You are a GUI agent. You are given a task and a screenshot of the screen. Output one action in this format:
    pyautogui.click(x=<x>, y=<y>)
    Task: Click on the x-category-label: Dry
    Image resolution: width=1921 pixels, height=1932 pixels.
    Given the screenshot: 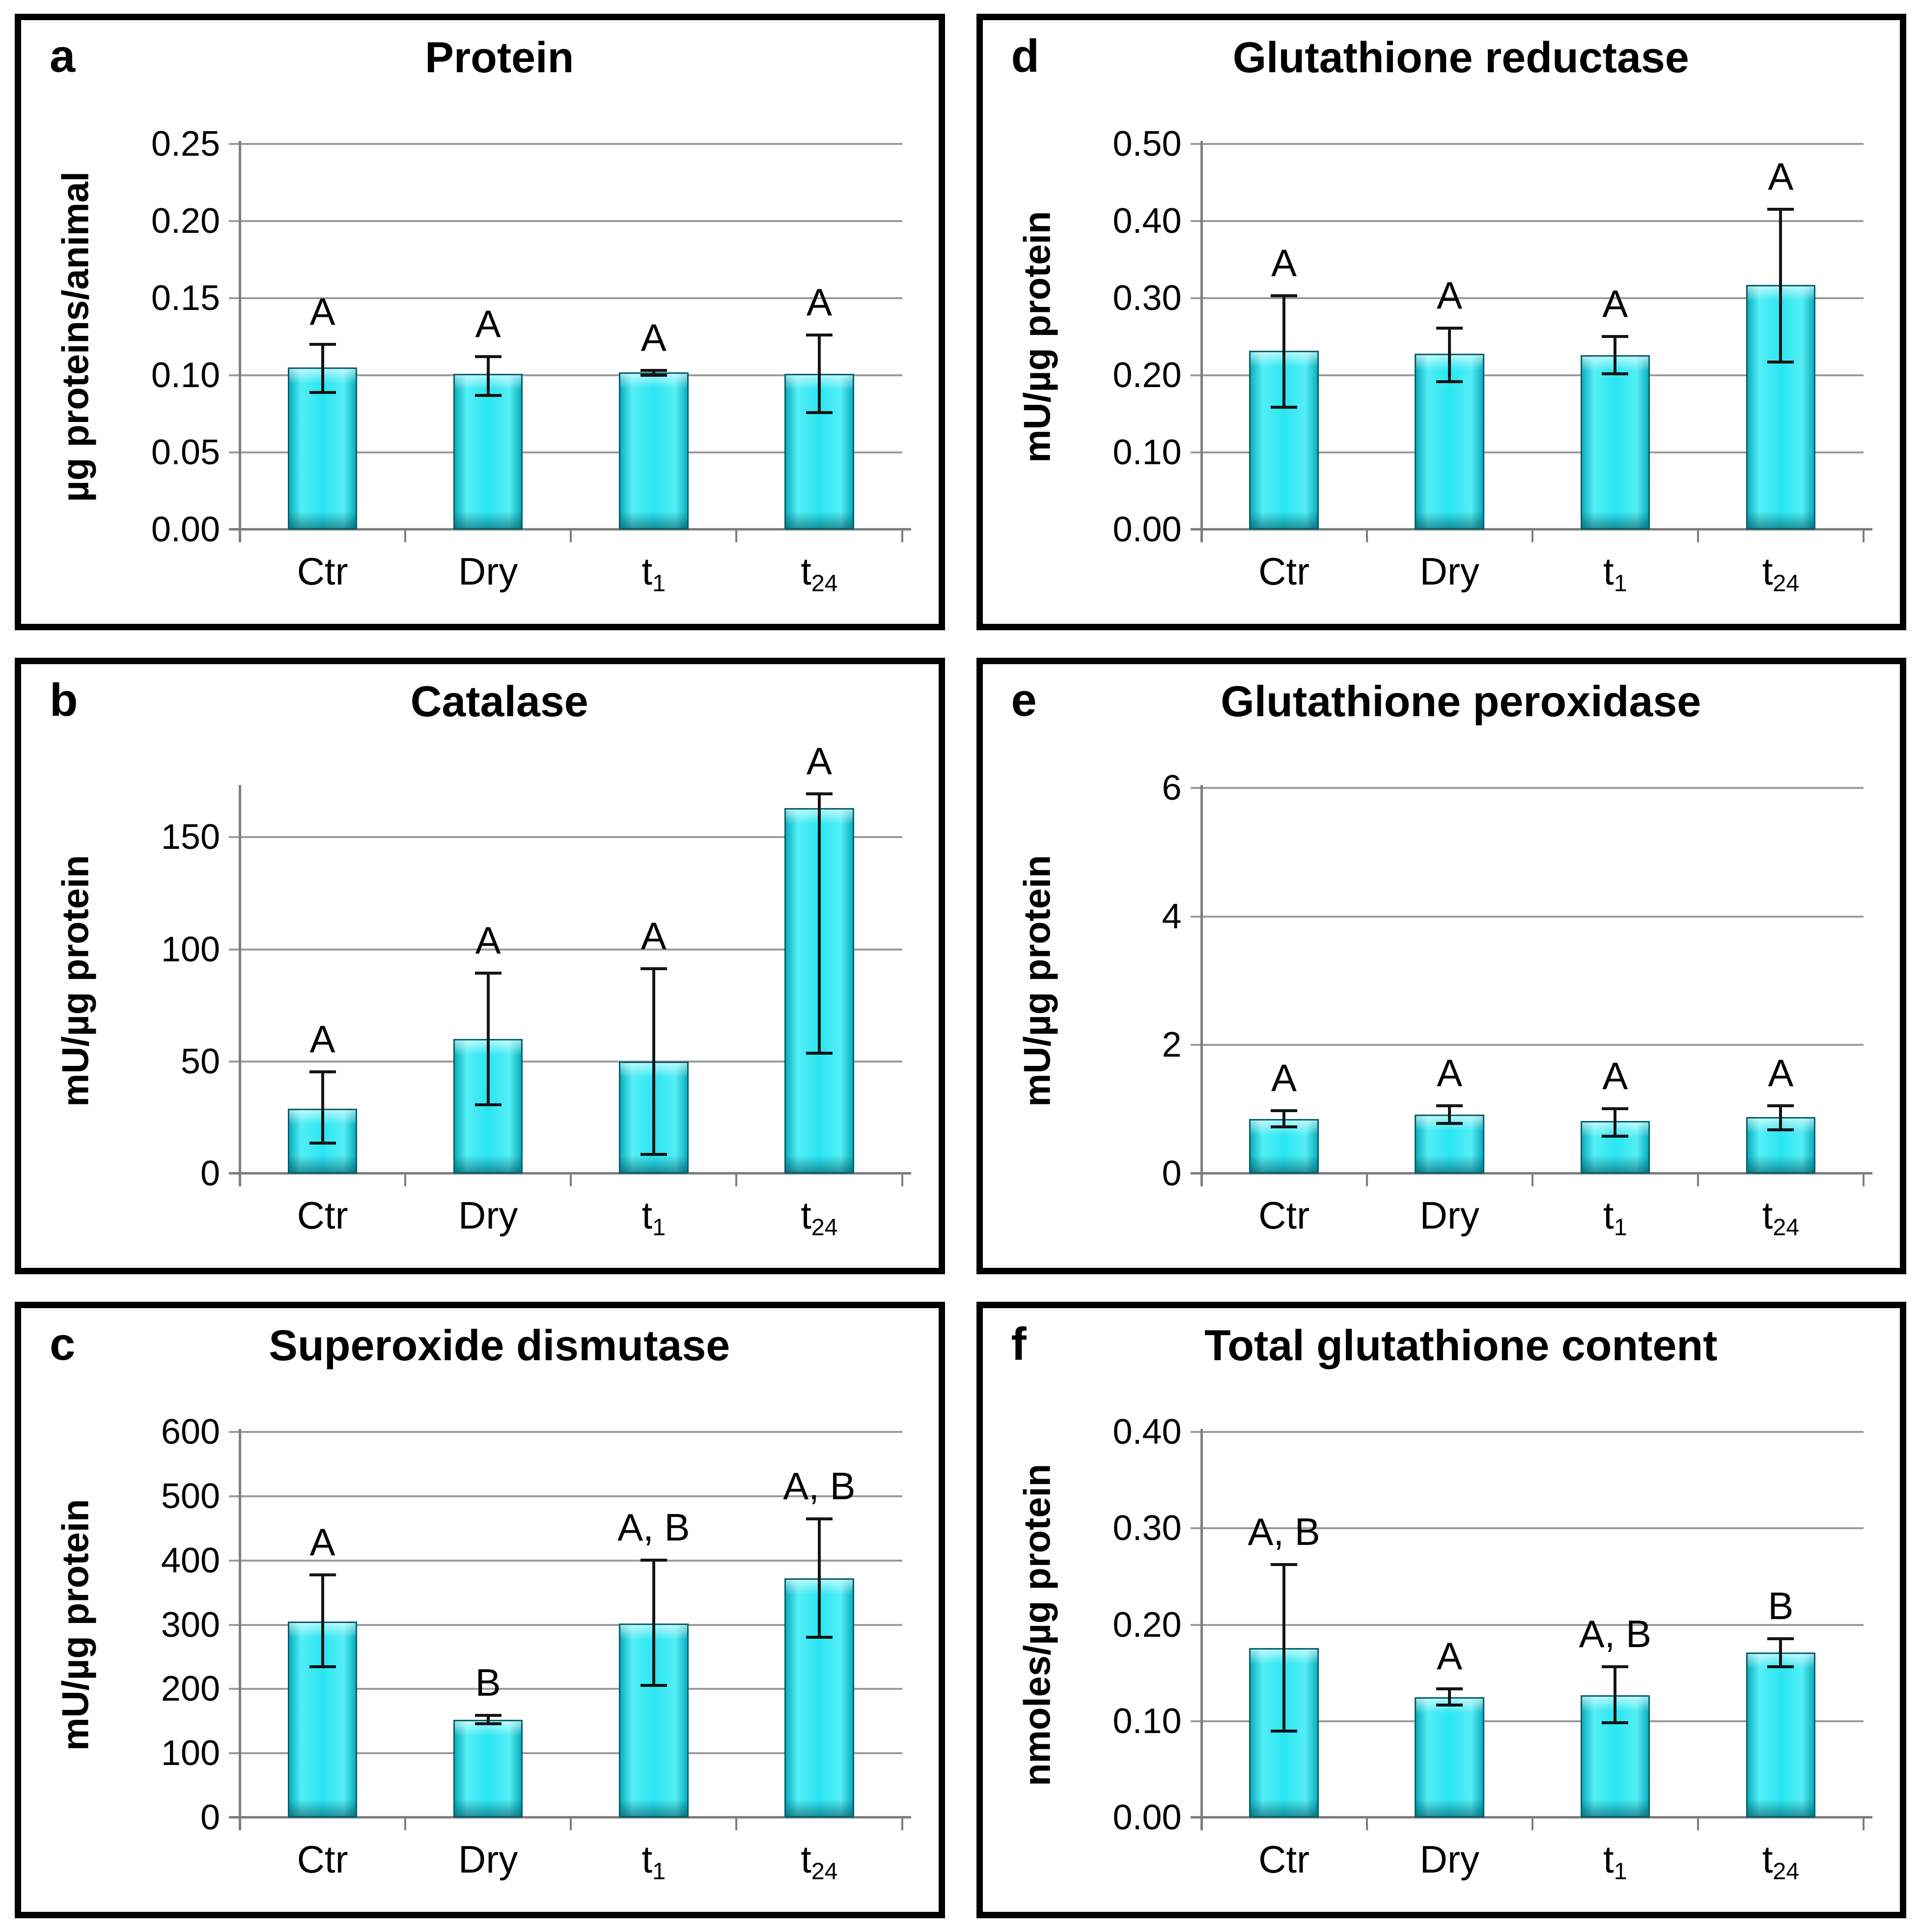 What is the action you would take?
    pyautogui.click(x=1449, y=1215)
    